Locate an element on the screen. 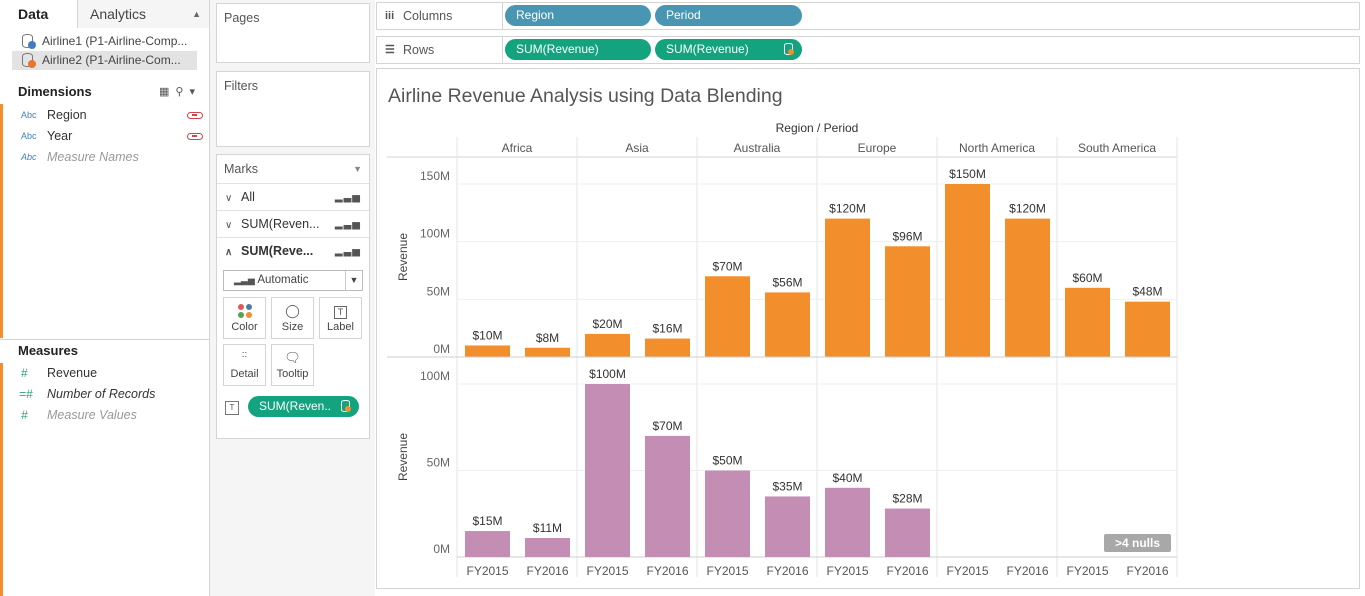 Image resolution: width=1365 pixels, height=596 pixels. region-header-asia: Asia is located at coordinates (637, 148).